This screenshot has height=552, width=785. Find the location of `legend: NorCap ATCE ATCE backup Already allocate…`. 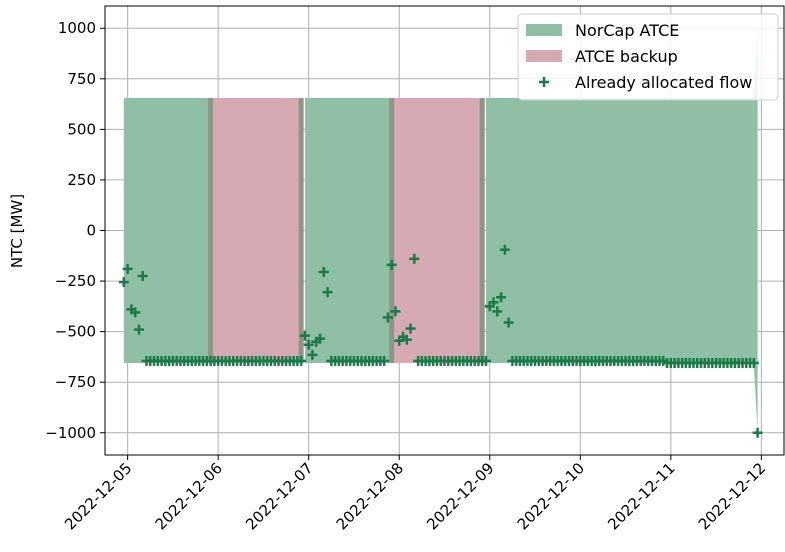

legend: NorCap ATCE ATCE backup Already allocate… is located at coordinates (648, 57).